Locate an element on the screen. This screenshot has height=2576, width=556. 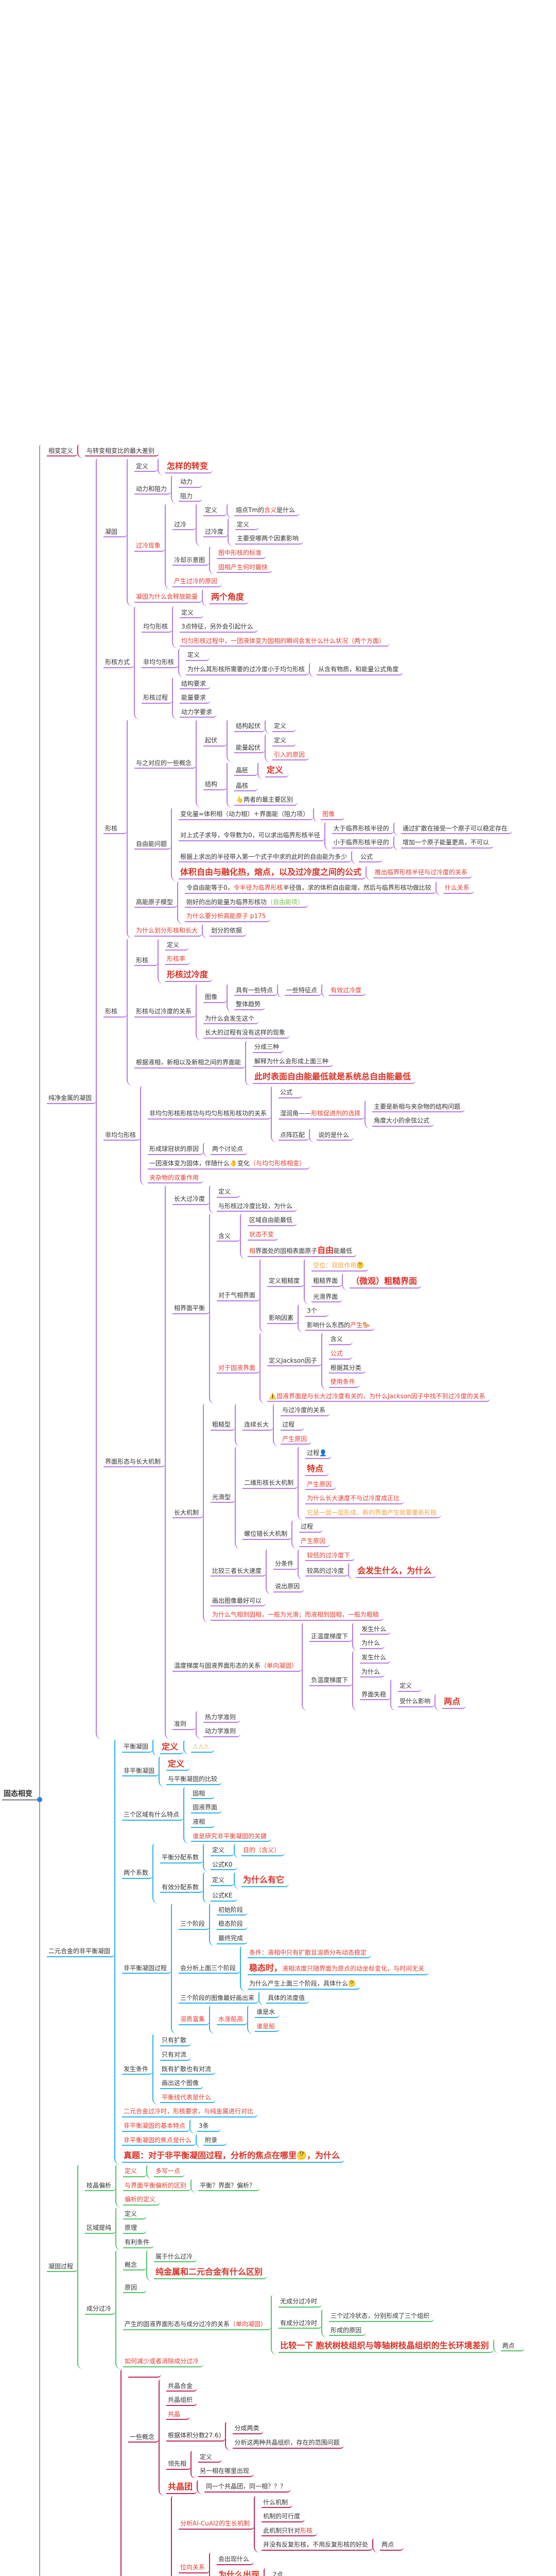
node-label: 共晶团 is located at coordinates (182, 2488).